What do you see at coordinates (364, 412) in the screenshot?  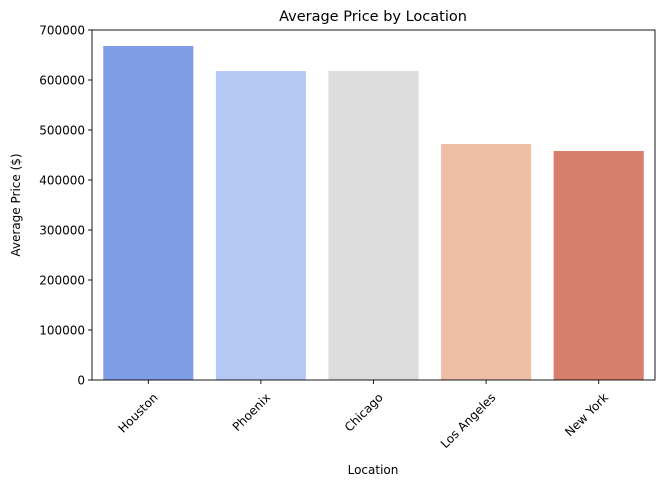 I see `x-tick-label: Chicago` at bounding box center [364, 412].